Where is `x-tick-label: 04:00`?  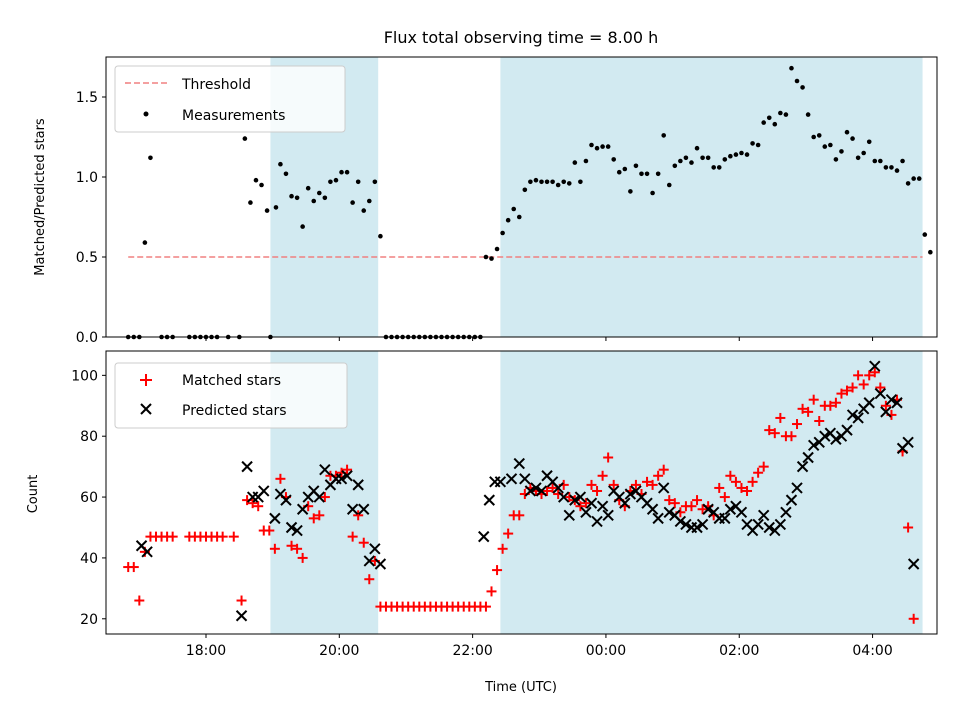
x-tick-label: 04:00 is located at coordinates (872, 651).